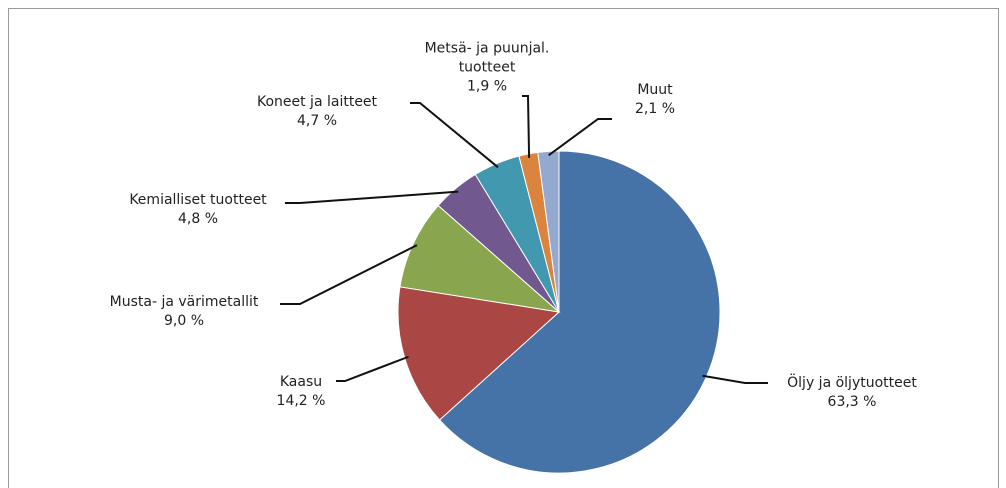 The height and width of the screenshot is (488, 1006). I want to click on slice-label: Muut 2,1 %, so click(655, 100).